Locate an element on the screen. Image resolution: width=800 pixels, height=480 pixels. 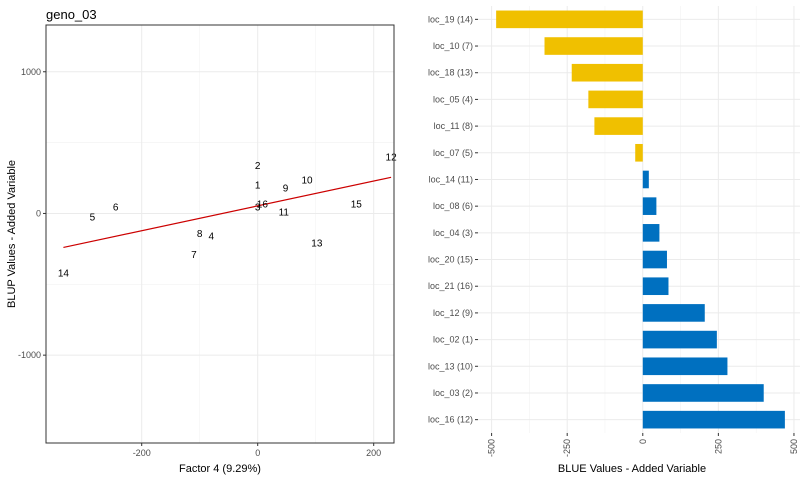
bar-x-tick-label: 500 is located at coordinates (794, 446).